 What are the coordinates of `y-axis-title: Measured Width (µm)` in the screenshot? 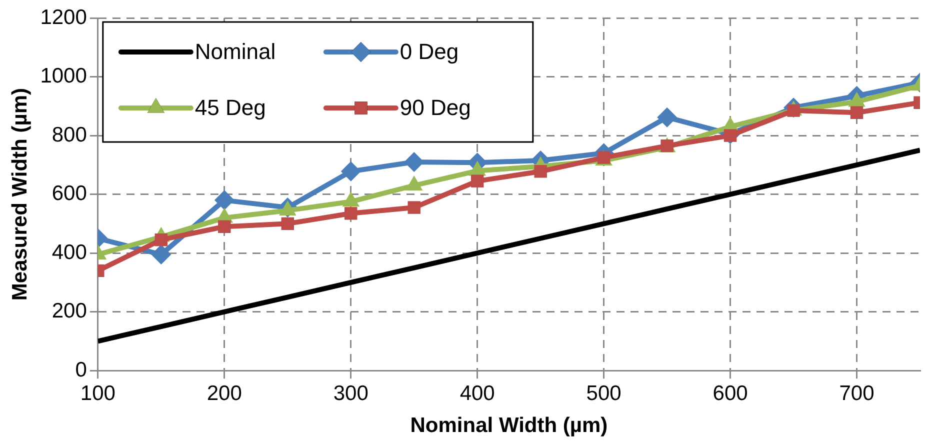 It's located at (20, 194).